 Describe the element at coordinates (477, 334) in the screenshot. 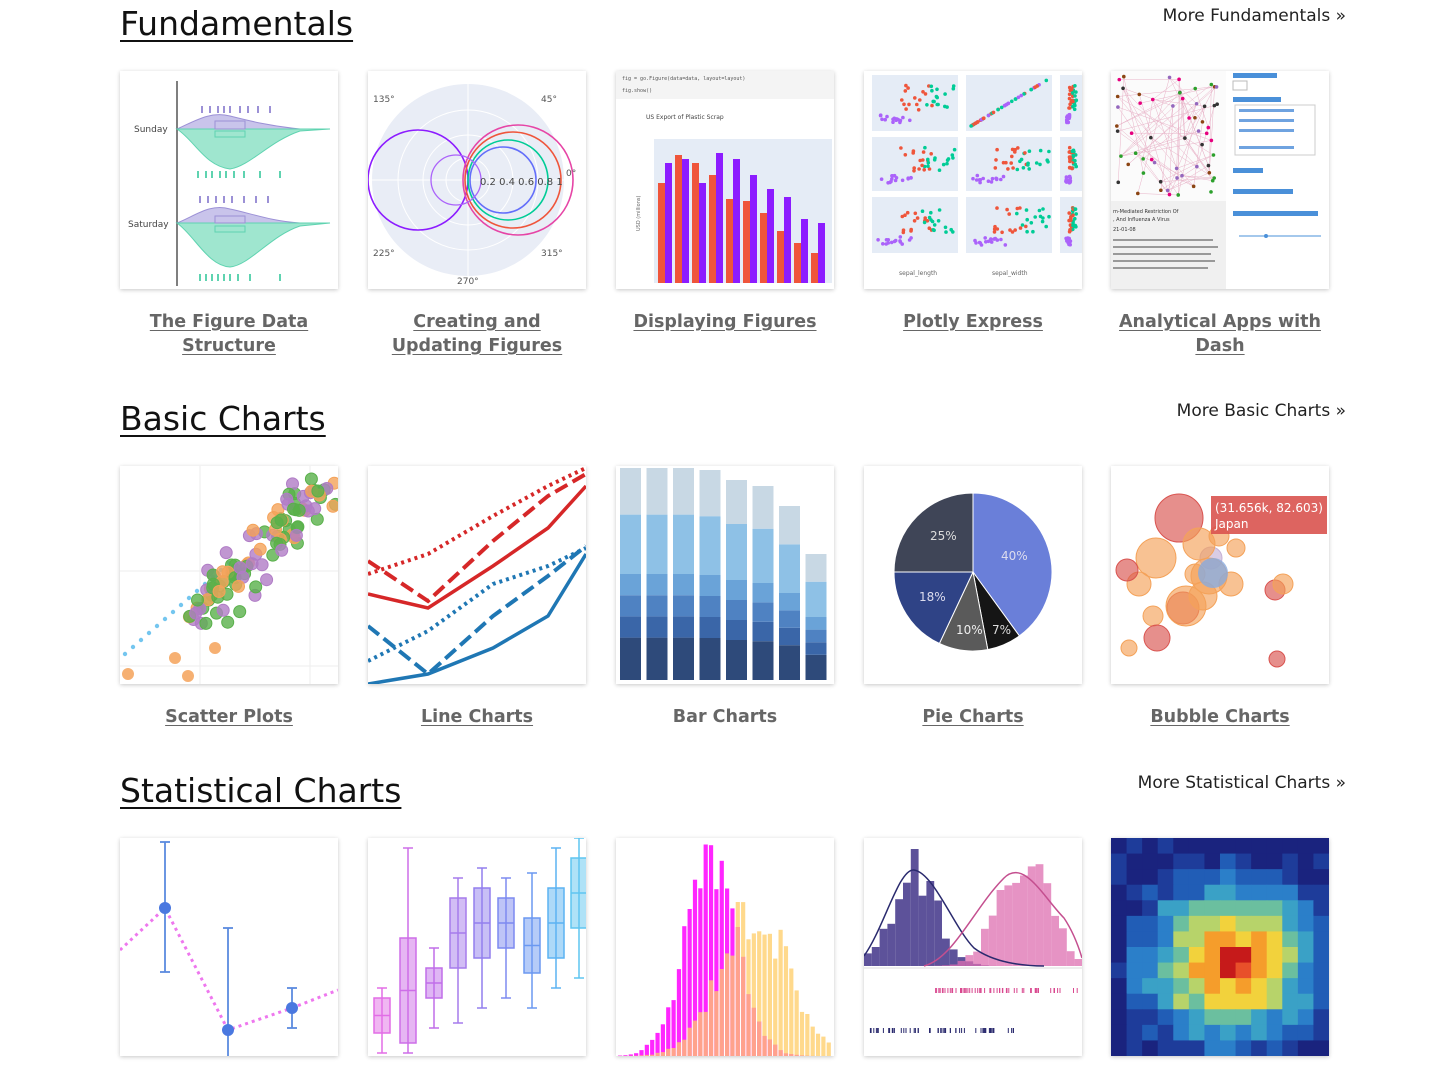

I see `caption-creating-updating-figures: Creating and Updating Figures` at that location.